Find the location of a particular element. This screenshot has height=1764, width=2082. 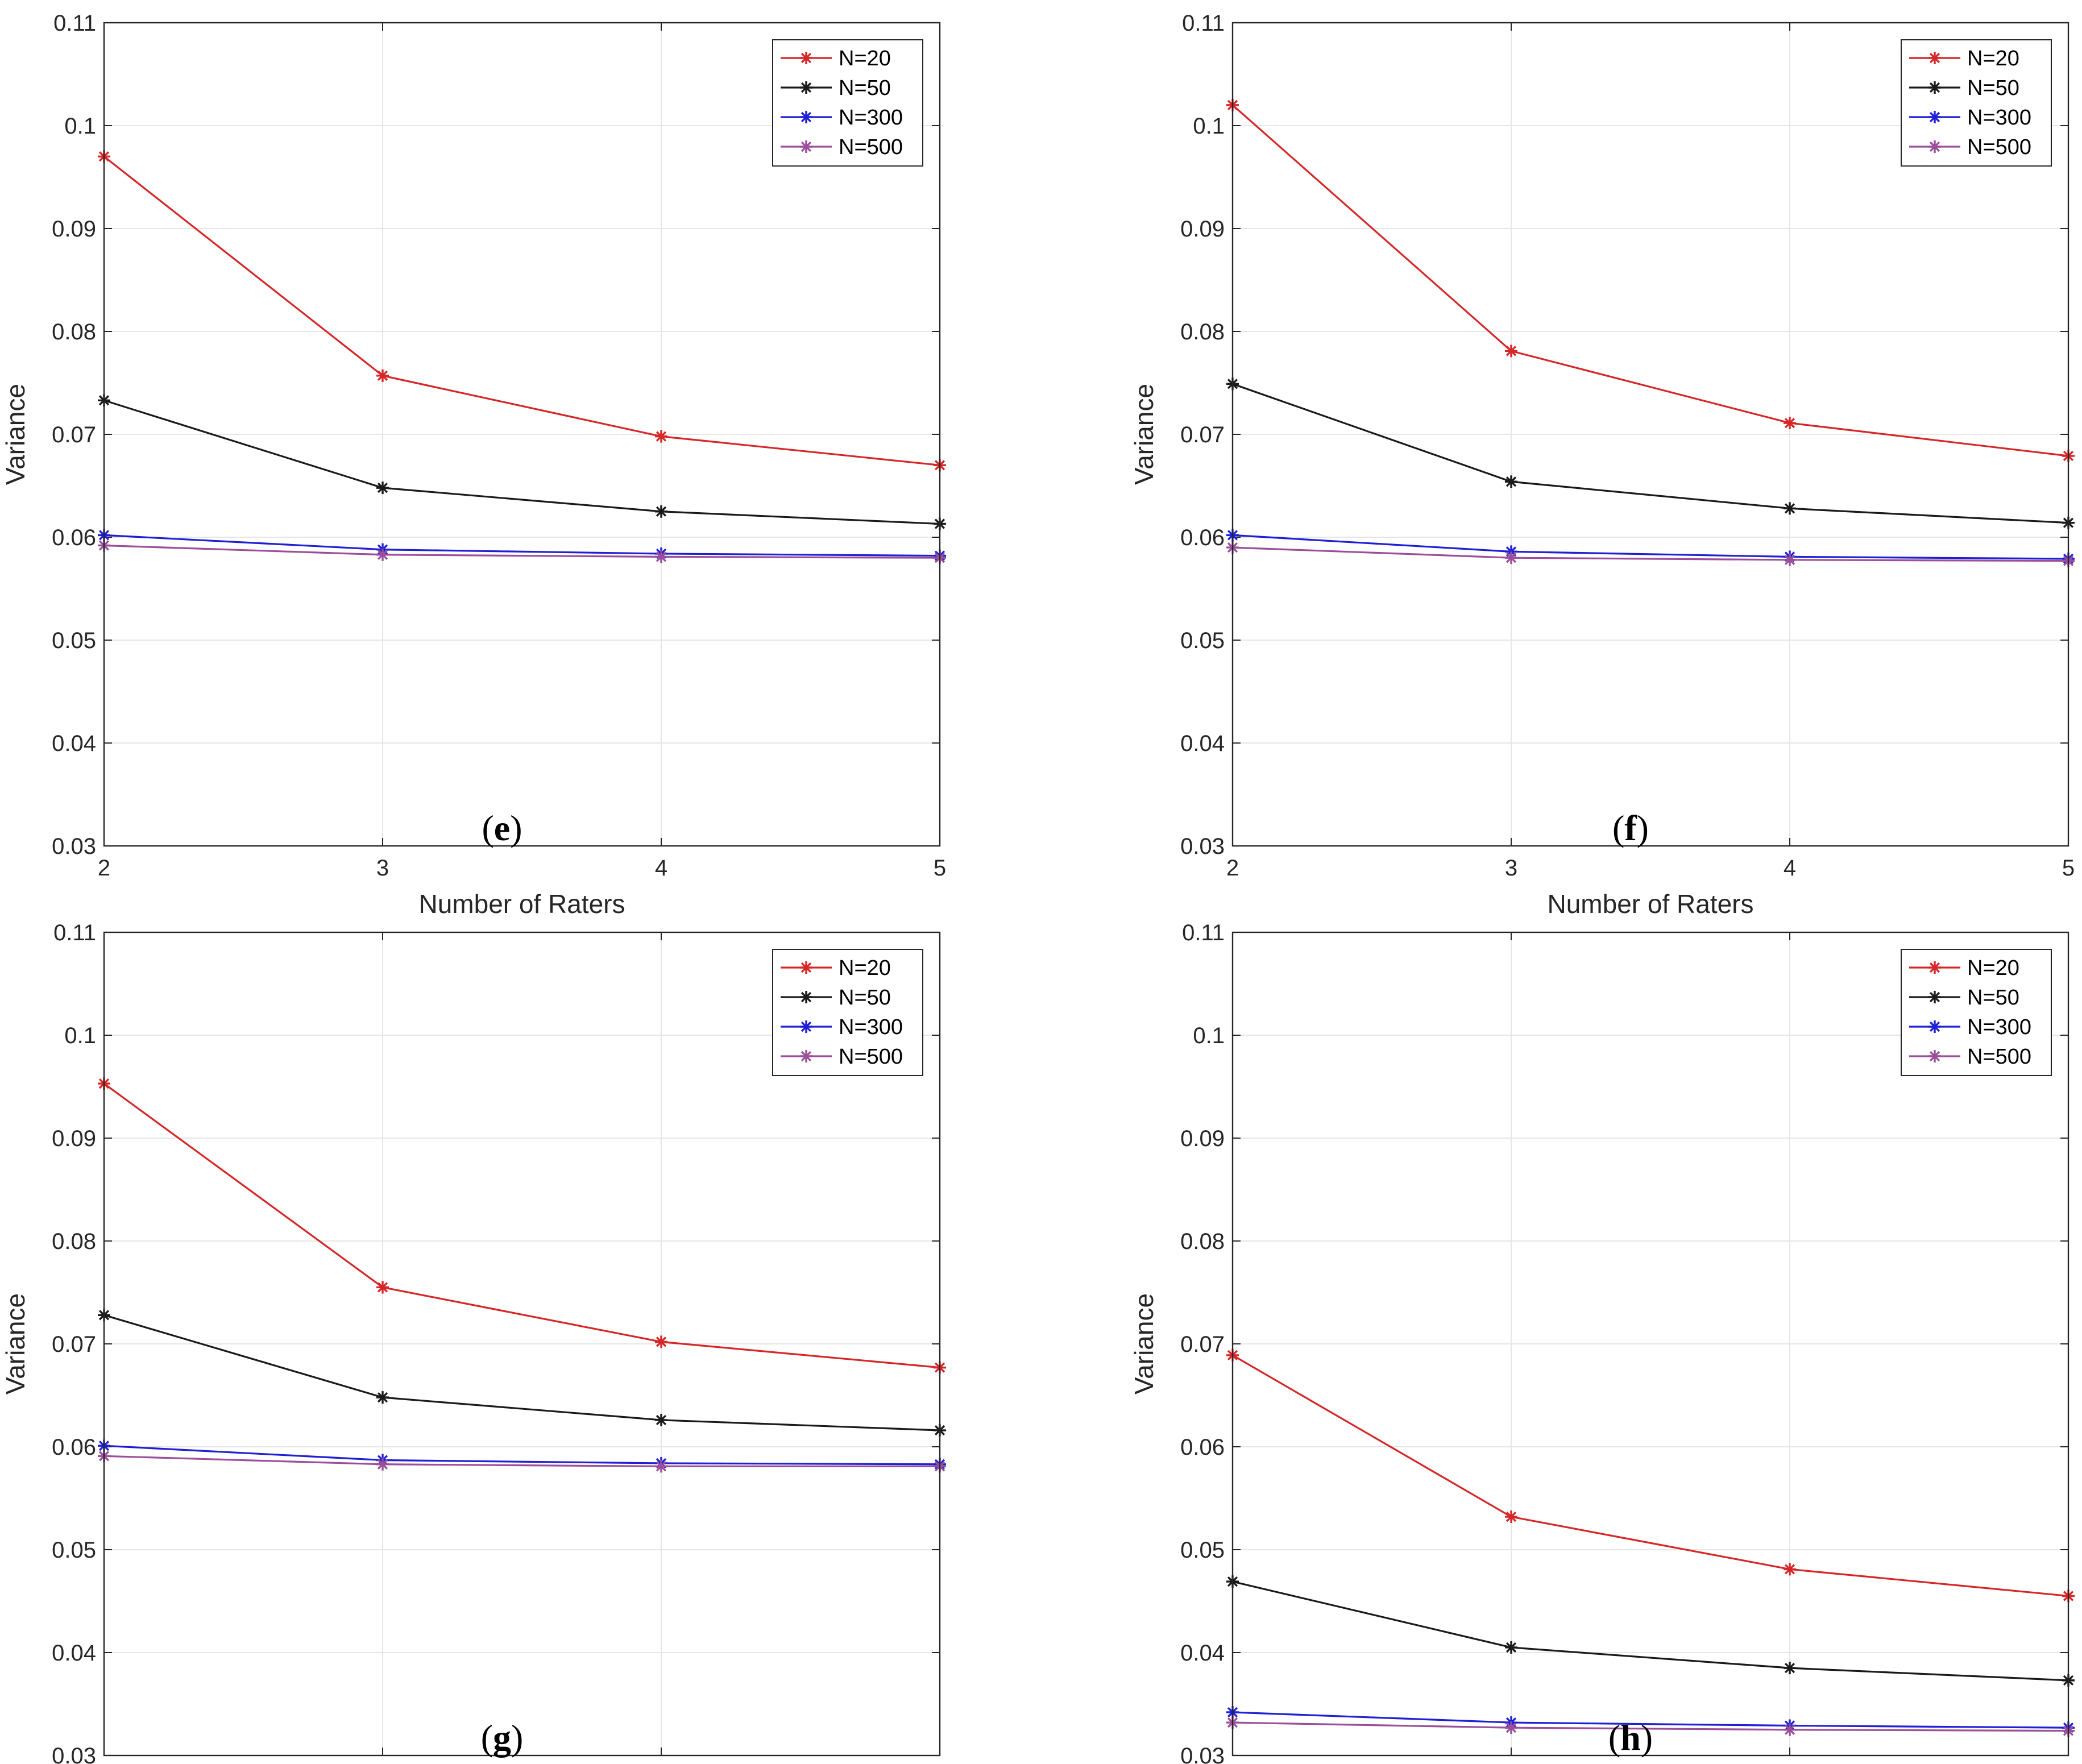

x-tick-label: 4 is located at coordinates (1790, 868).